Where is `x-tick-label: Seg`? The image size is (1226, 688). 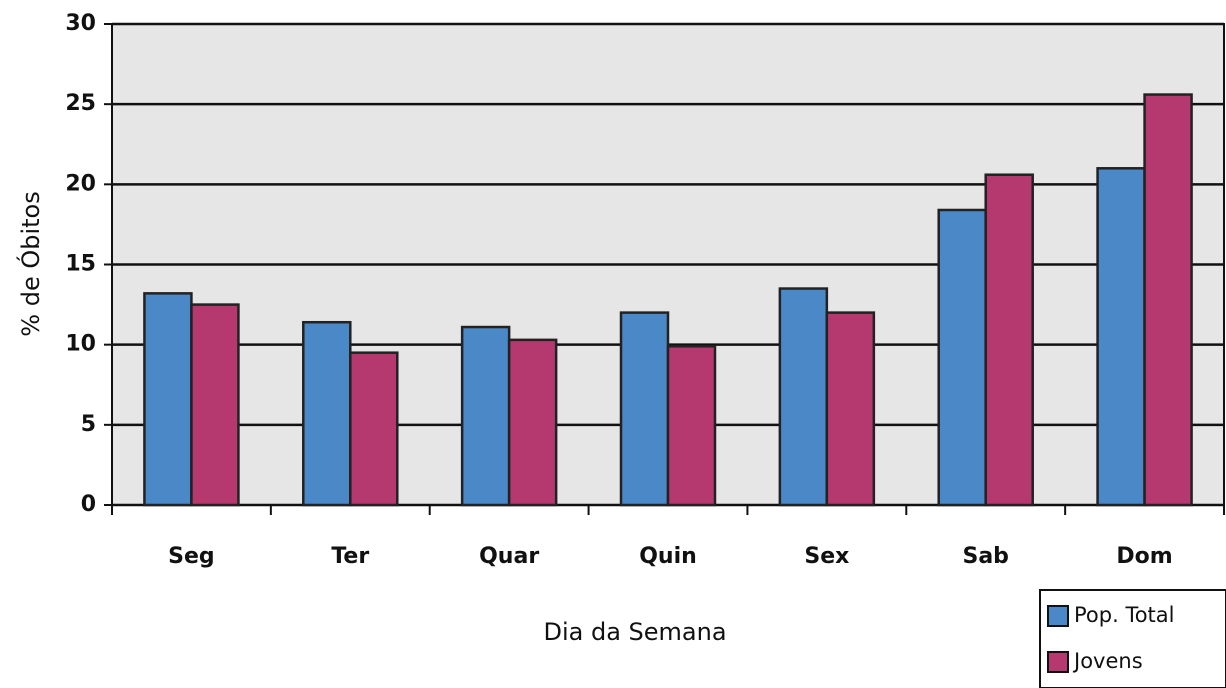
x-tick-label: Seg is located at coordinates (191, 556).